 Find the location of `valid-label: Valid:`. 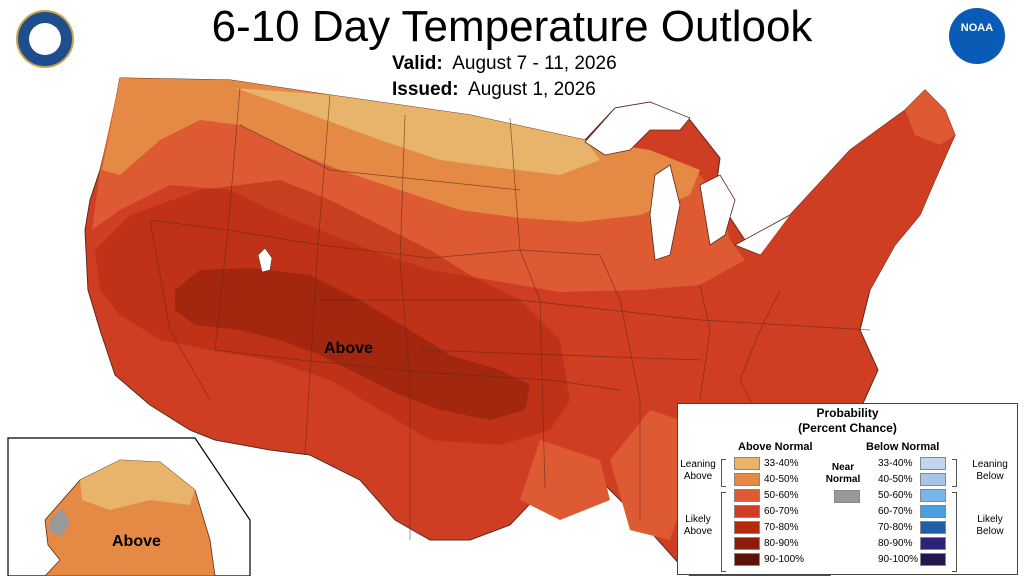

valid-label: Valid: is located at coordinates (417, 63).